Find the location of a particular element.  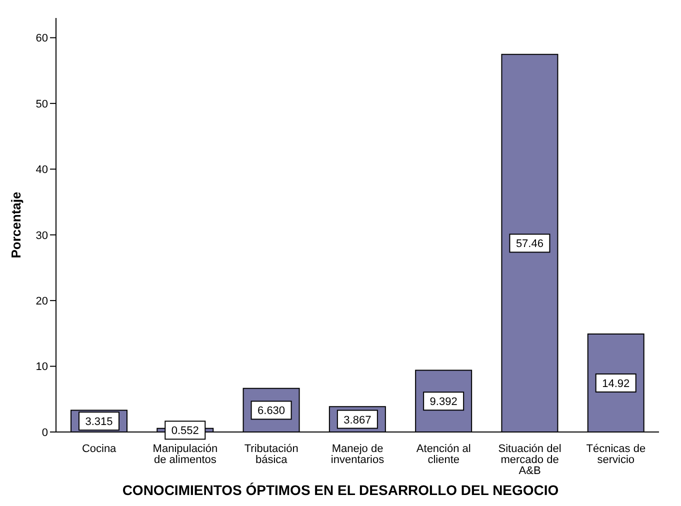

data-label: 14.92 is located at coordinates (616, 384).